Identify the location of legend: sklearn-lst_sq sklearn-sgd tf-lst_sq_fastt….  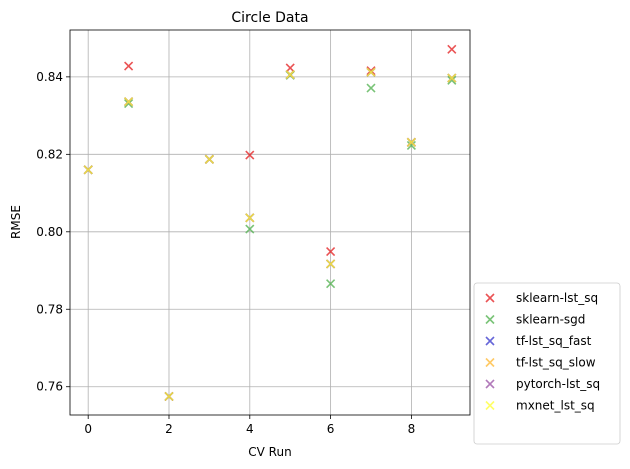
(547, 363).